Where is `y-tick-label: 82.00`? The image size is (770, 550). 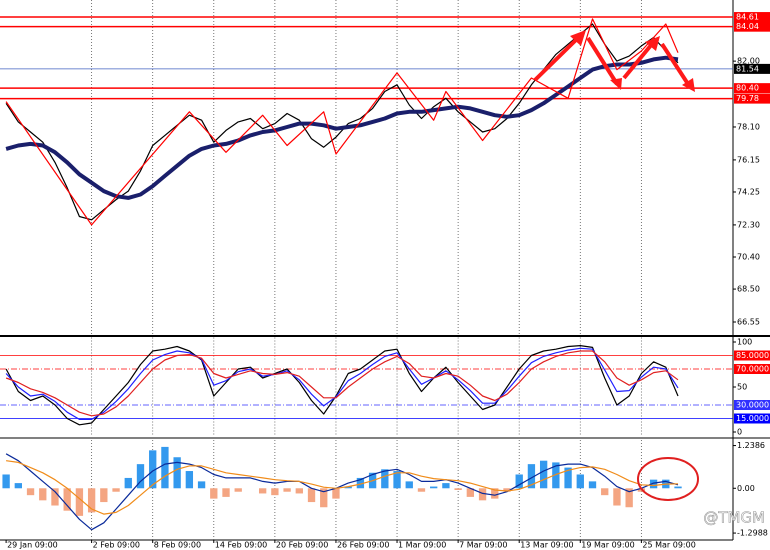 y-tick-label: 82.00 is located at coordinates (748, 61).